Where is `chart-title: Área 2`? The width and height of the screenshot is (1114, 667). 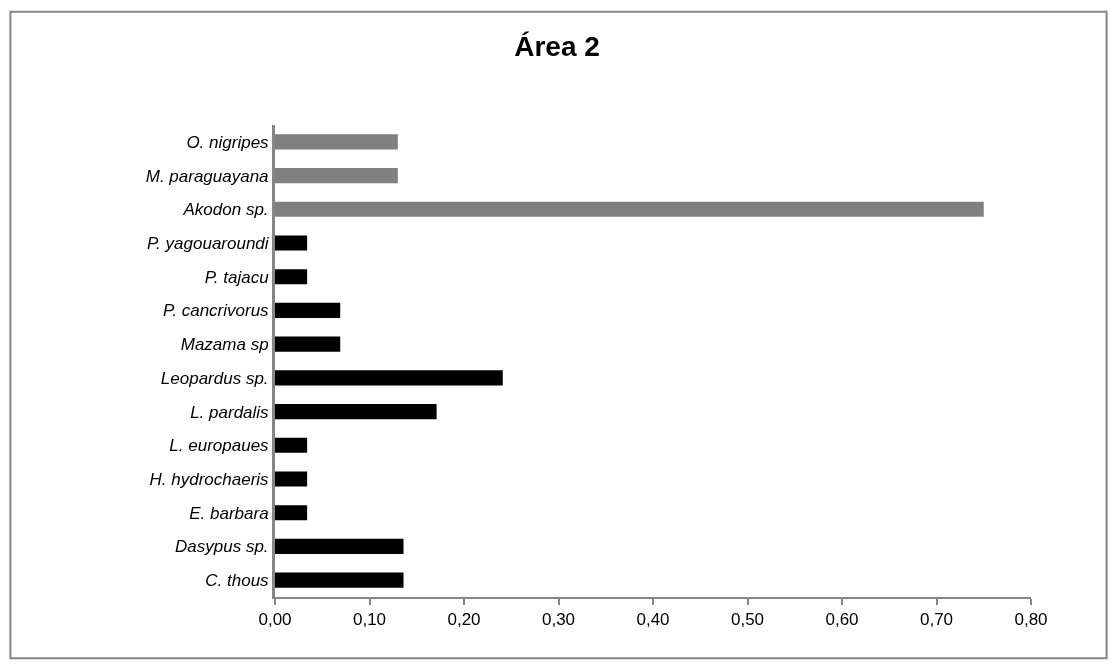 chart-title: Área 2 is located at coordinates (557, 47).